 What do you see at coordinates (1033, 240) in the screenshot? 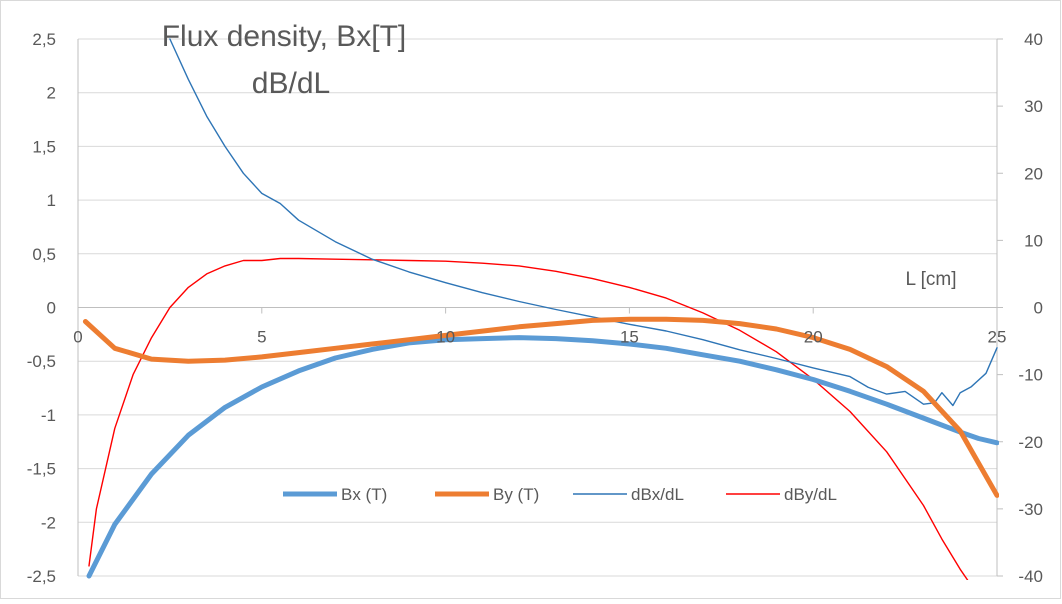
I see `y-right-tick-label: 10` at bounding box center [1033, 240].